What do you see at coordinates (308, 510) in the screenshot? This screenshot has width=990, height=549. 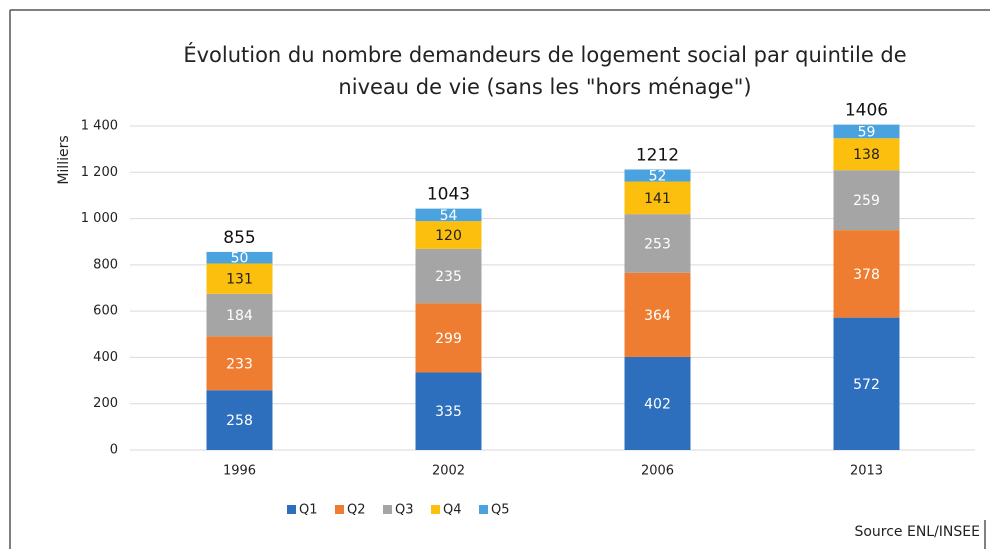 I see `legend-label: Q1` at bounding box center [308, 510].